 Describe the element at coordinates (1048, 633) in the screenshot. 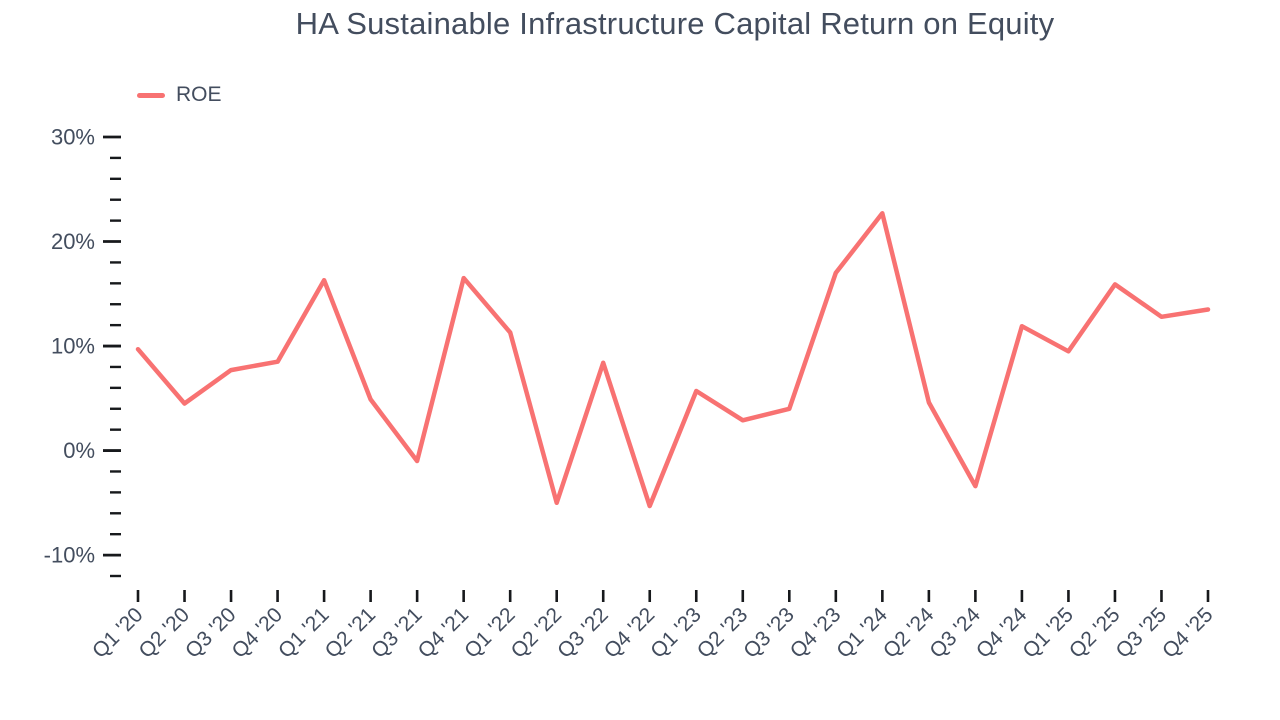

I see `x-tick-label: Q1 '25` at that location.